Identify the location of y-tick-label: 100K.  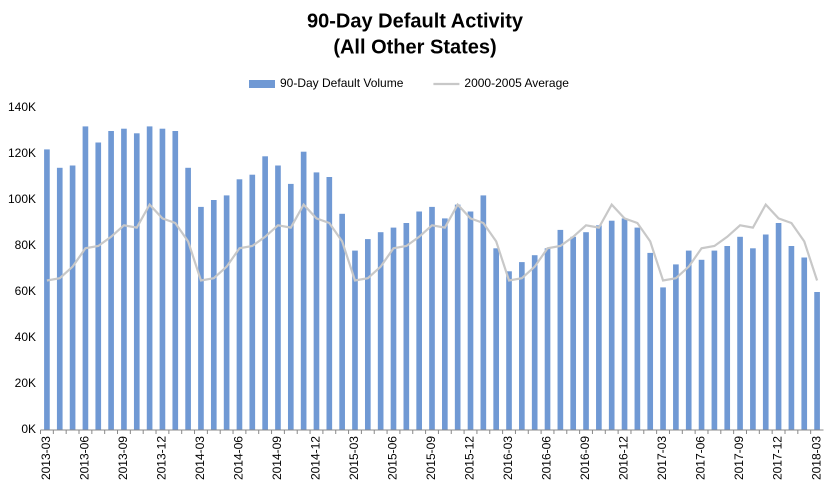
(22, 199).